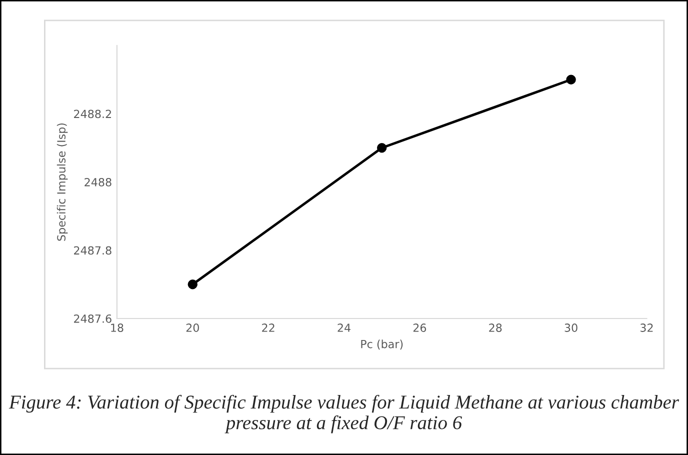 The width and height of the screenshot is (688, 455). I want to click on y-tick-label: 2487.8, so click(93, 250).